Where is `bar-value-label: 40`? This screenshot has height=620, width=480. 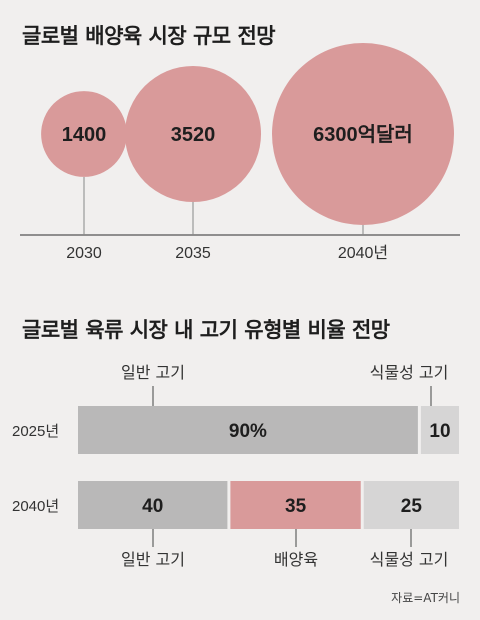 bar-value-label: 40 is located at coordinates (152, 506).